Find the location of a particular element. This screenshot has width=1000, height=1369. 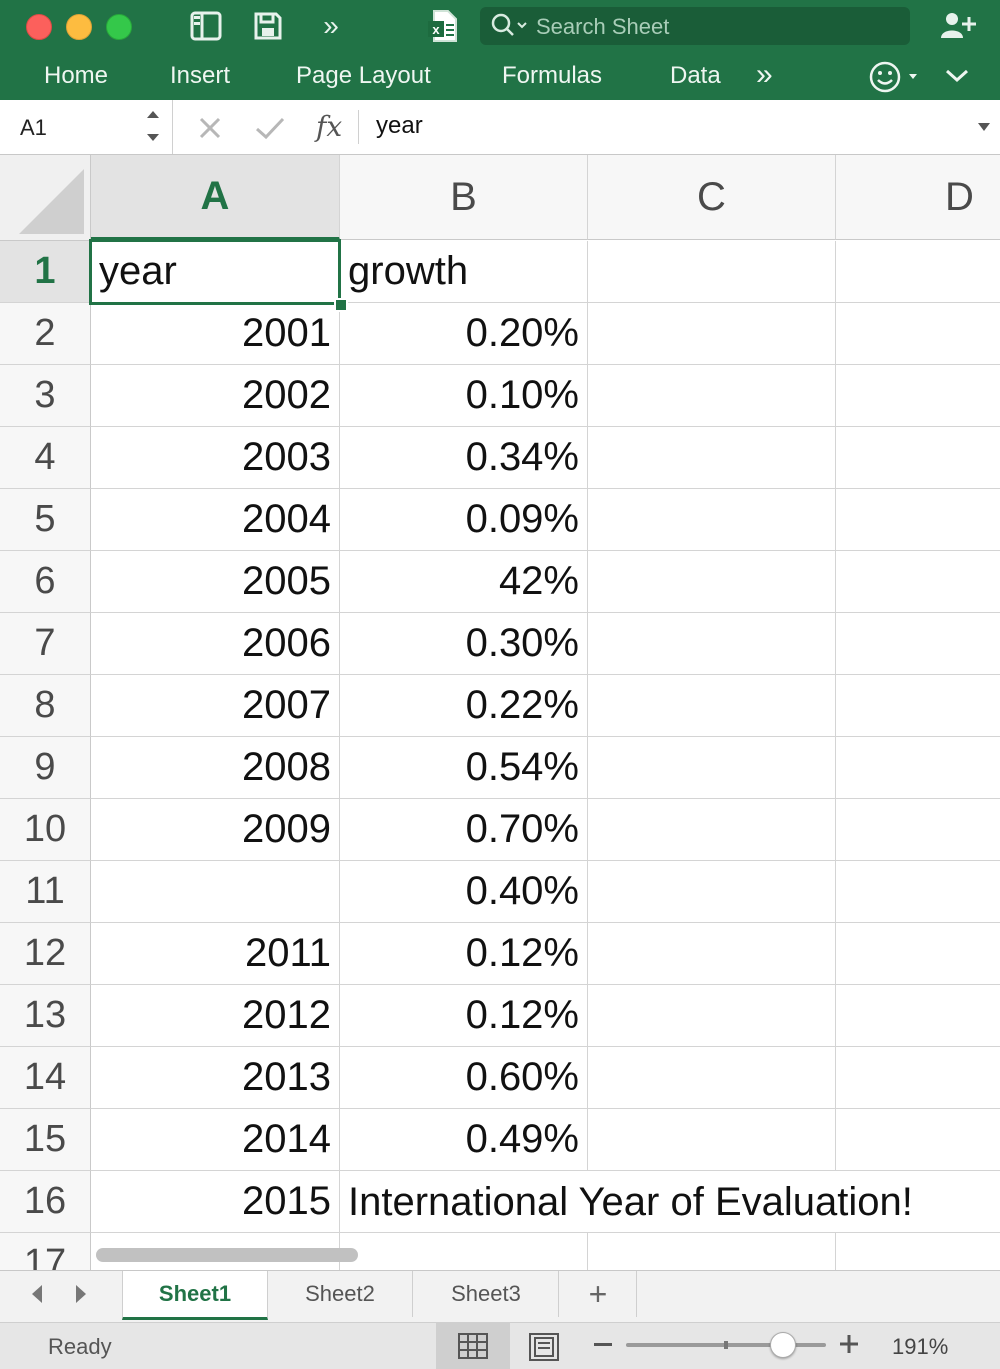

cell-a9: 2008 is located at coordinates (215, 768).